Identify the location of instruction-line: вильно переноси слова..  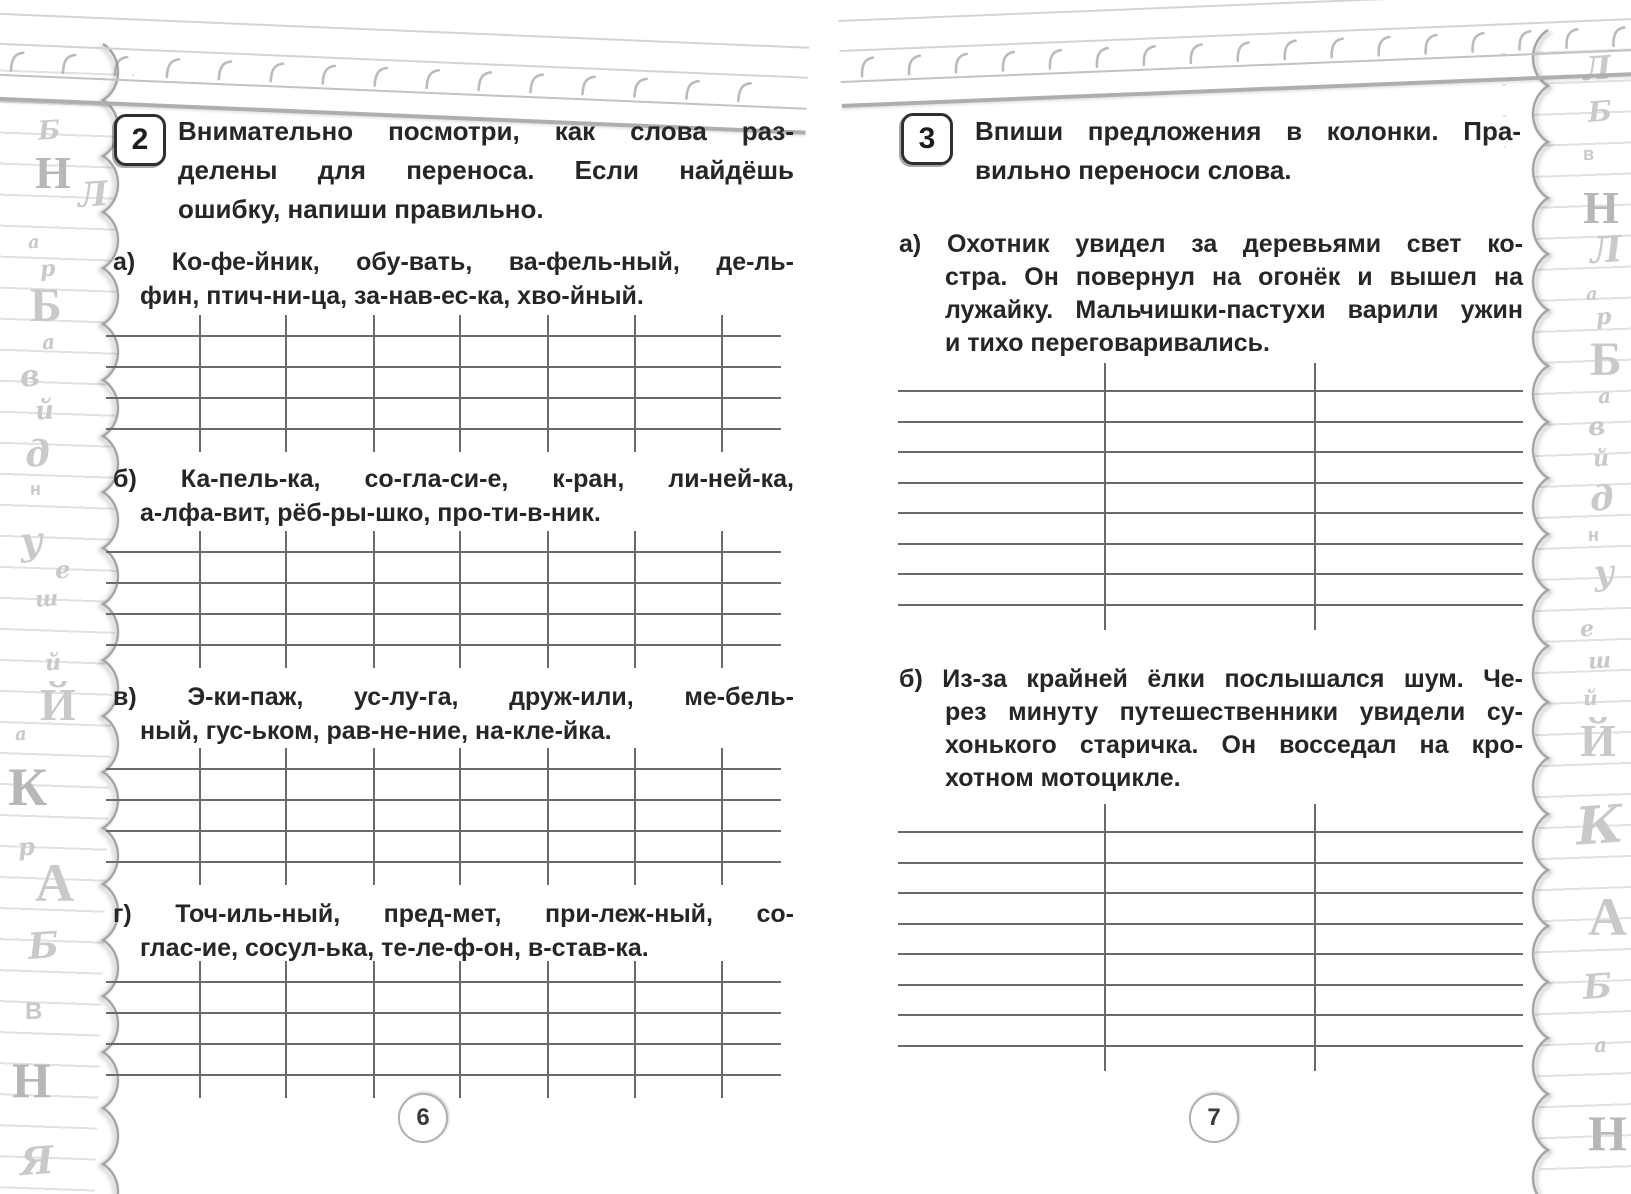
(1133, 170).